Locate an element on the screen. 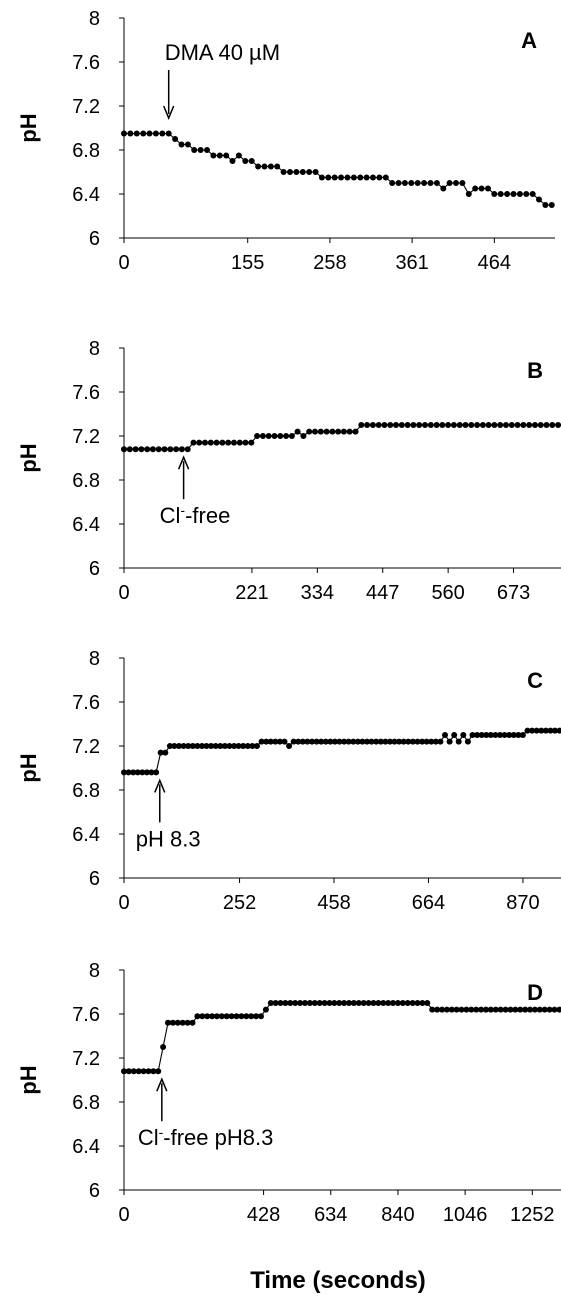 The width and height of the screenshot is (561, 1304). x-tick-label: 1046 is located at coordinates (465, 1215).